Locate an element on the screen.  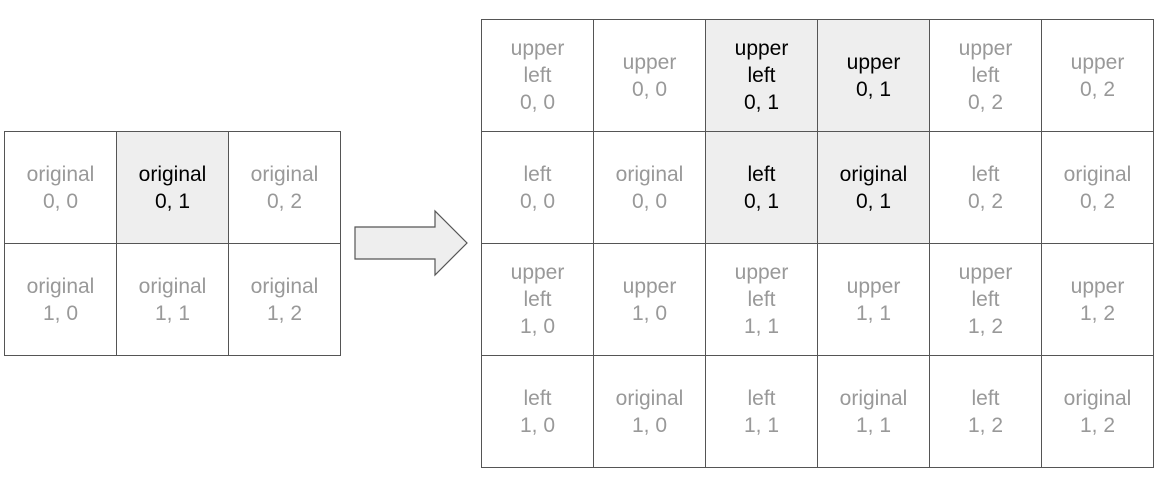
right-grid-cell: upper left 1, 1 is located at coordinates (761, 299).